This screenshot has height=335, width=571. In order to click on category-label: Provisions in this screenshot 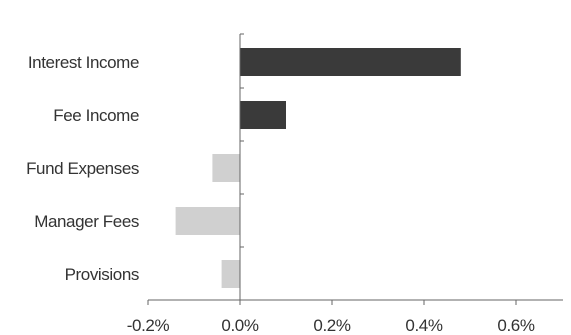, I will do `click(102, 274)`.